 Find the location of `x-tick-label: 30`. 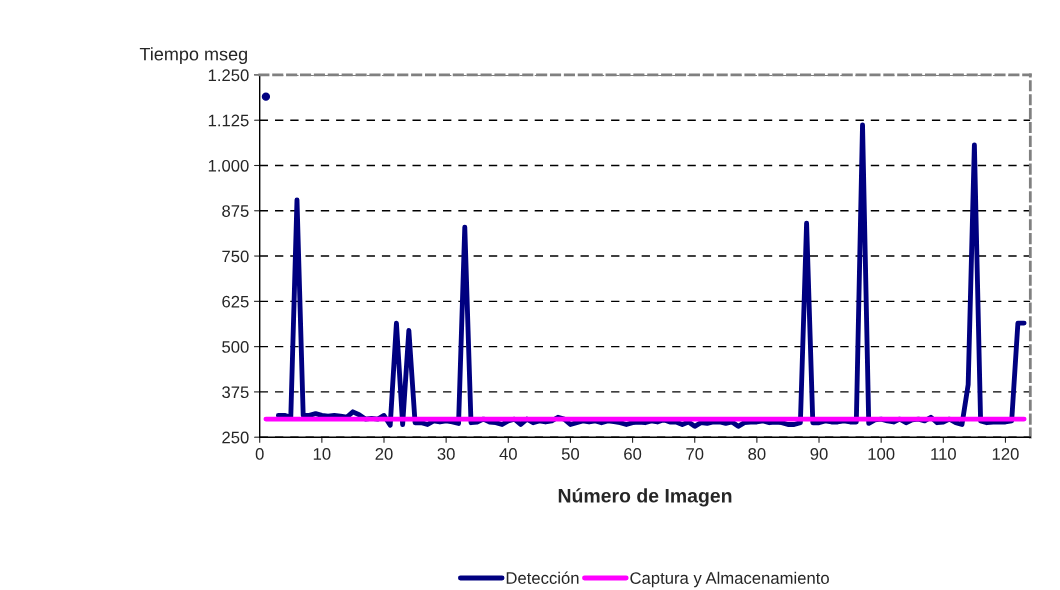

x-tick-label: 30 is located at coordinates (446, 454).